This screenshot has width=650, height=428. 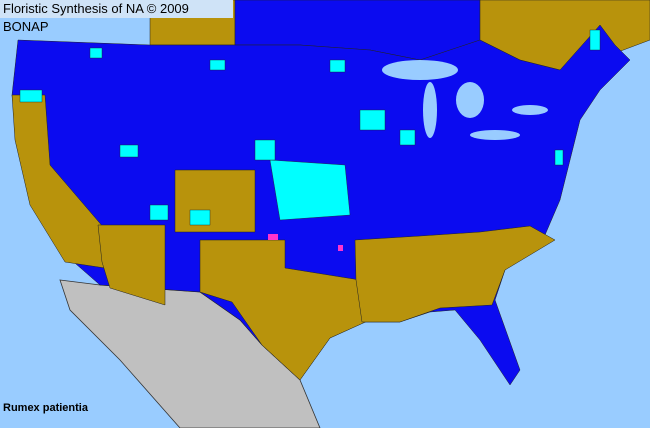 What do you see at coordinates (215, 201) in the screenshot?
I see `colorado` at bounding box center [215, 201].